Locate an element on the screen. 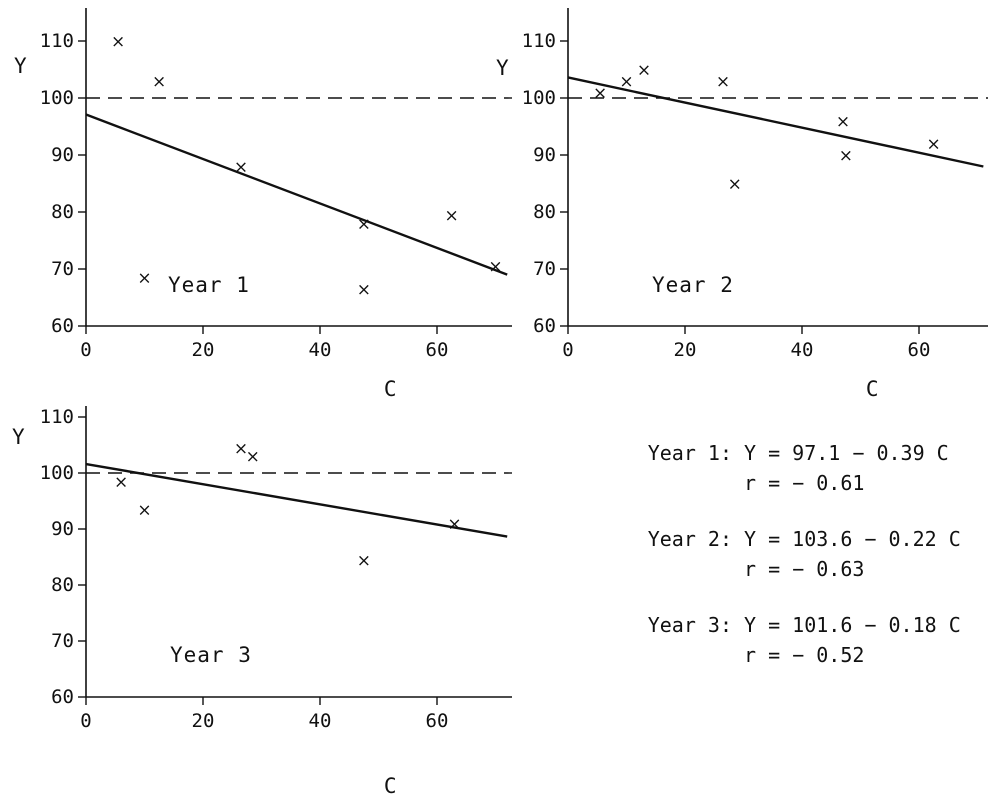  equation-year-3: Year 3: Y = 101.6 − 0.18 C r = − 0.52 is located at coordinates (804, 640).